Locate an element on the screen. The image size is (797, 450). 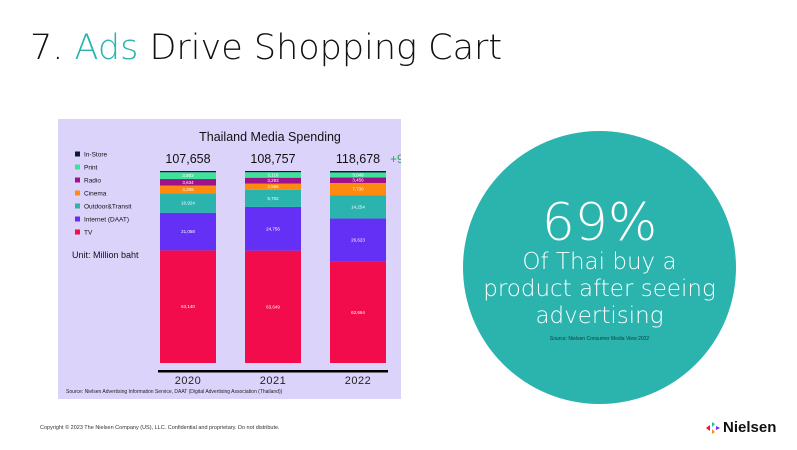
x-tick-label: 2020 is located at coordinates (188, 381).